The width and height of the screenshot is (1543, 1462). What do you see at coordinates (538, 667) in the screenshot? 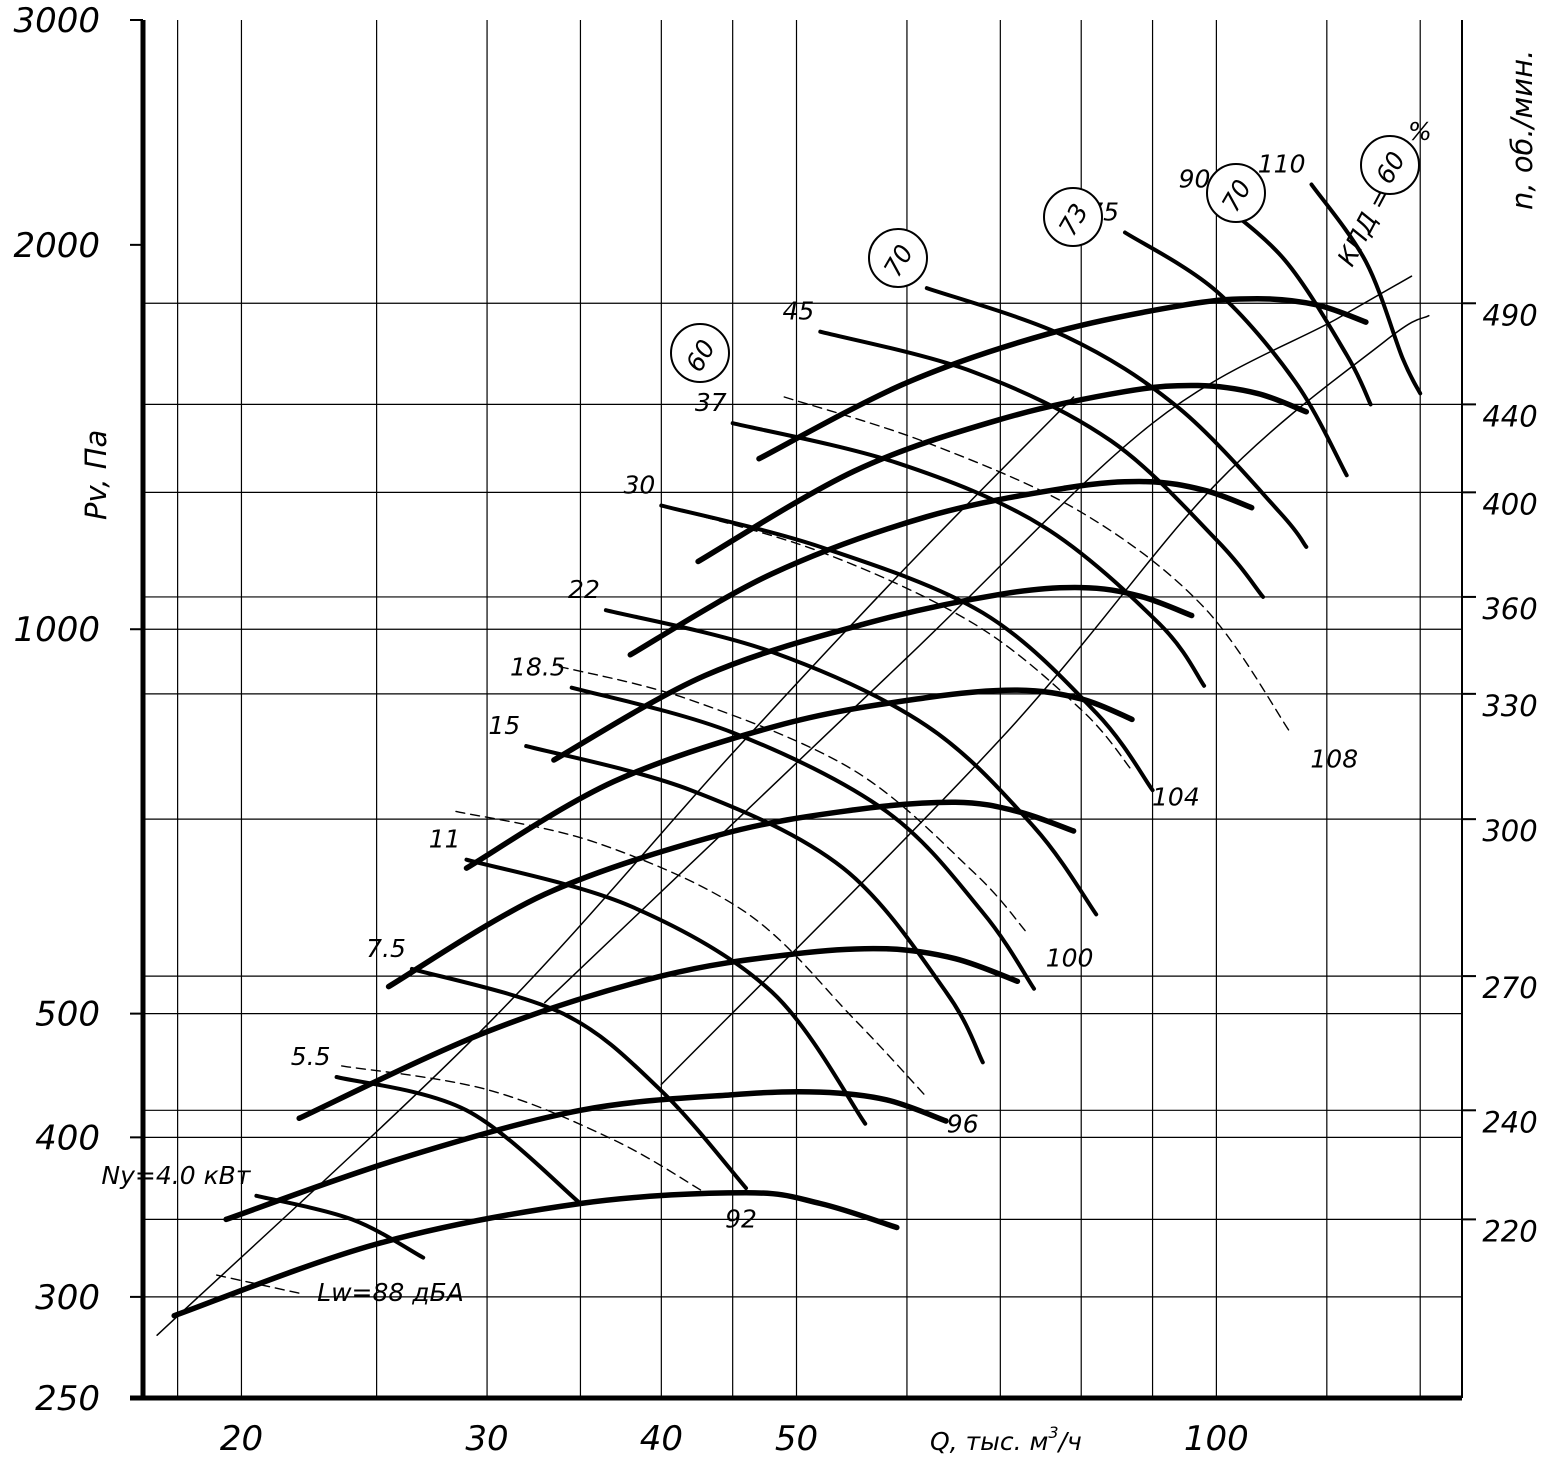
I see `power-curve-label: 18.5` at bounding box center [538, 667].